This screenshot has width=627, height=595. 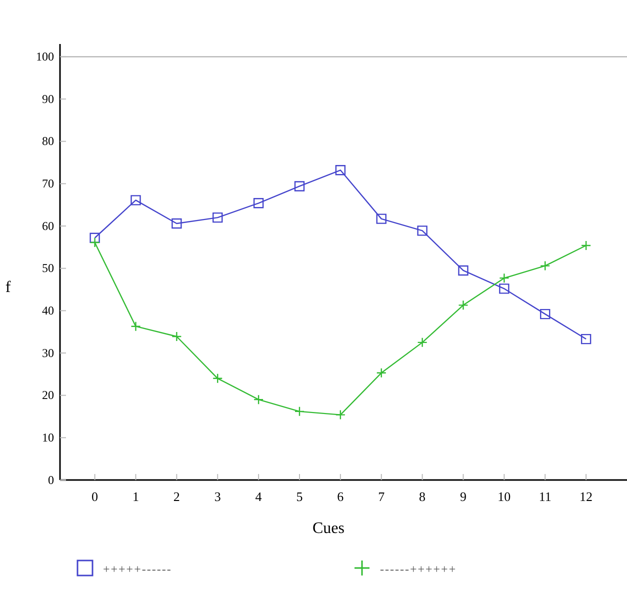 What do you see at coordinates (48, 183) in the screenshot?
I see `y-tick-label: 70` at bounding box center [48, 183].